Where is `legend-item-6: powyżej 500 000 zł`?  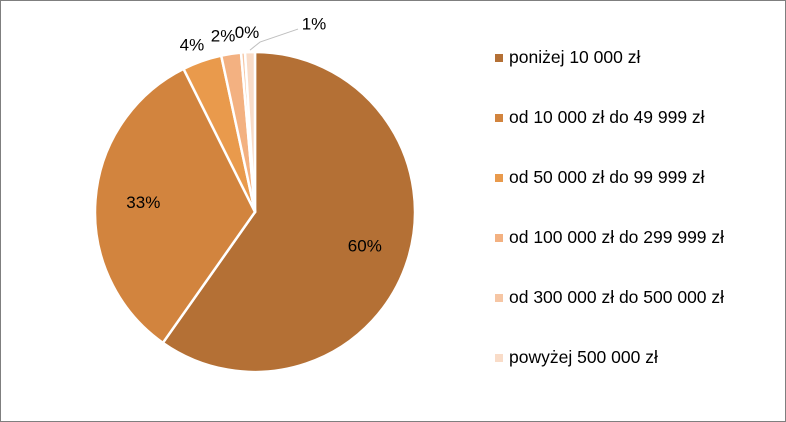 legend-item-6: powyżej 500 000 zł is located at coordinates (637, 358).